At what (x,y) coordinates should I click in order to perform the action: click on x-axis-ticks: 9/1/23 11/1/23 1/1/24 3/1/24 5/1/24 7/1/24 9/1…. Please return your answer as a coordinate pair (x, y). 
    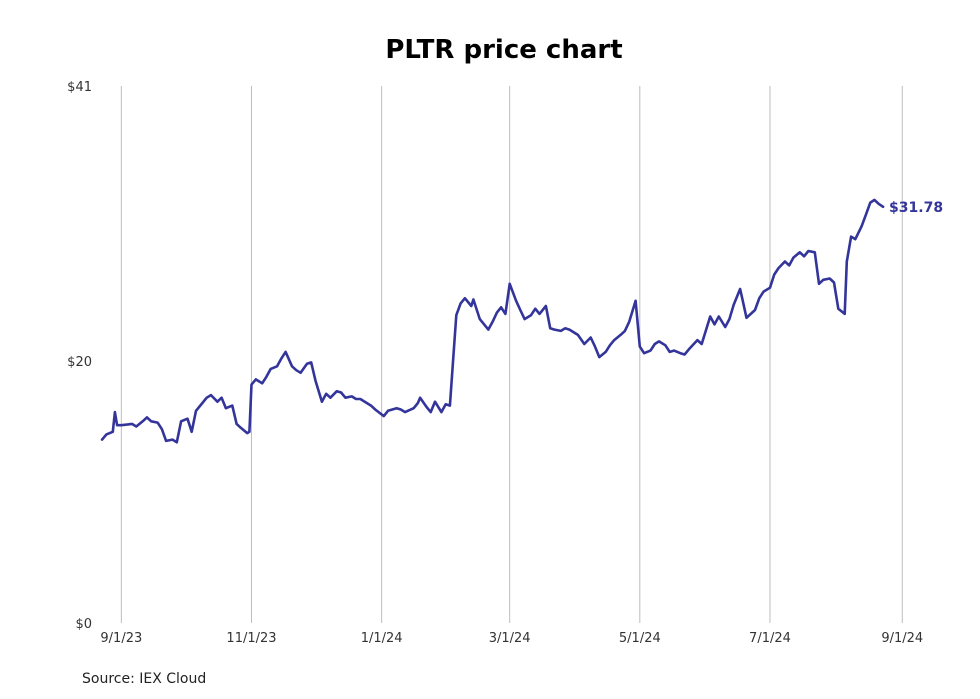
    Looking at the image, I should click on (511, 638).